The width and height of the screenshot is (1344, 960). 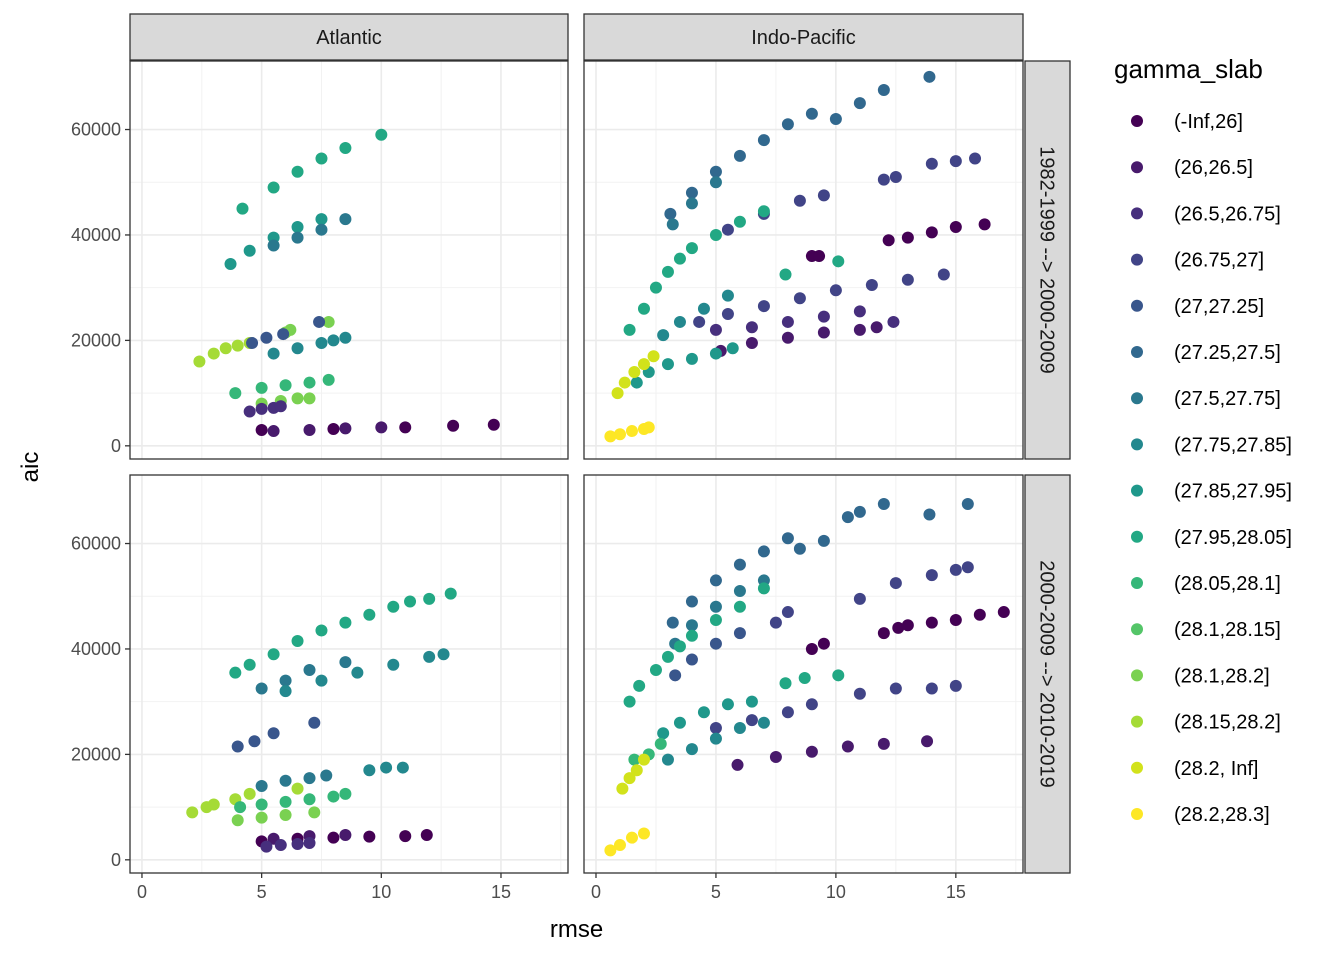 I want to click on y-tick-label: 40000, so click(x=96, y=649).